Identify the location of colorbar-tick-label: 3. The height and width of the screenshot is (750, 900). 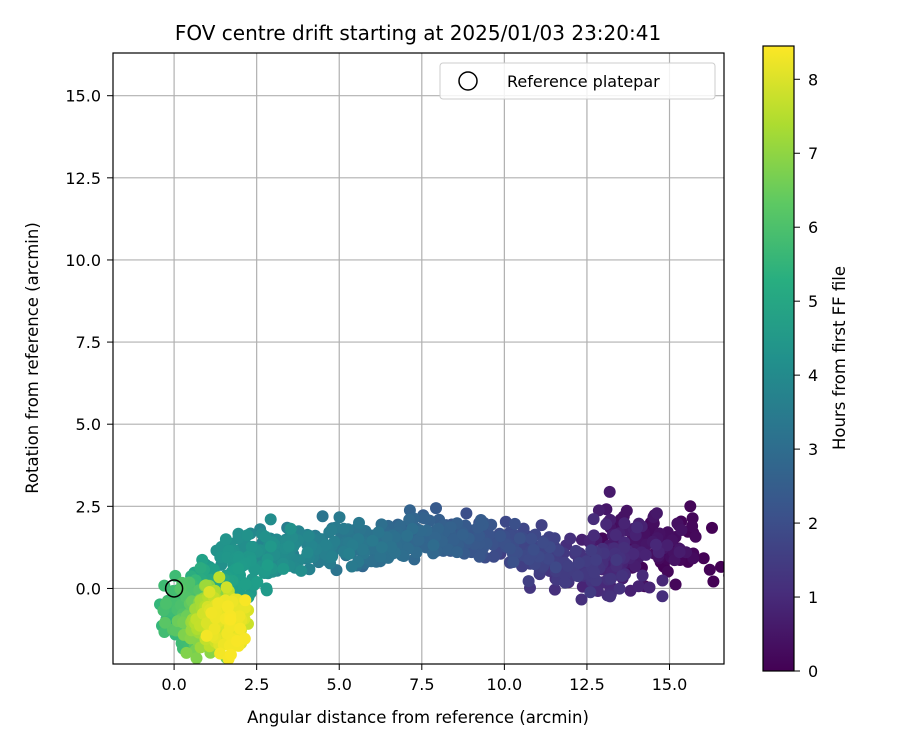
(813, 449).